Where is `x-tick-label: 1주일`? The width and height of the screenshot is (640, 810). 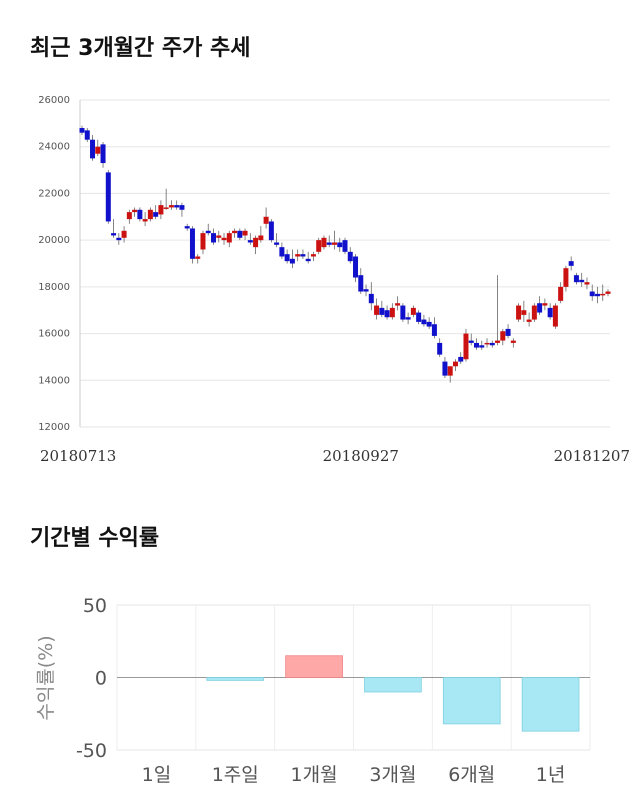
x-tick-label: 1주일 is located at coordinates (235, 775).